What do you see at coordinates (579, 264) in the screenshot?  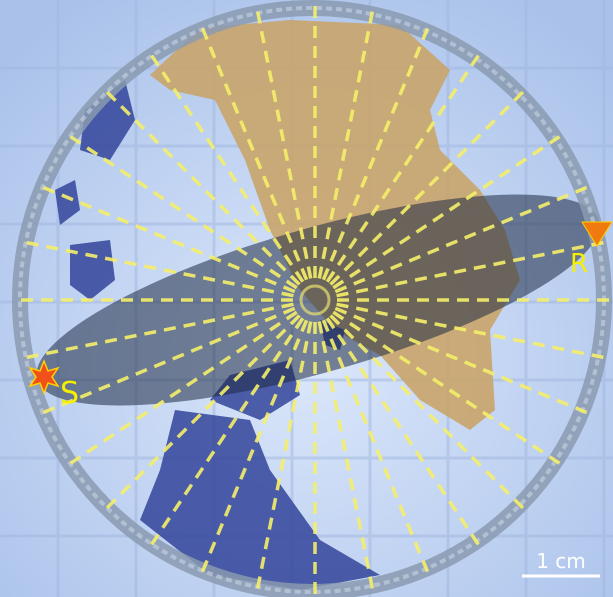 I see `receiver-label: R` at bounding box center [579, 264].